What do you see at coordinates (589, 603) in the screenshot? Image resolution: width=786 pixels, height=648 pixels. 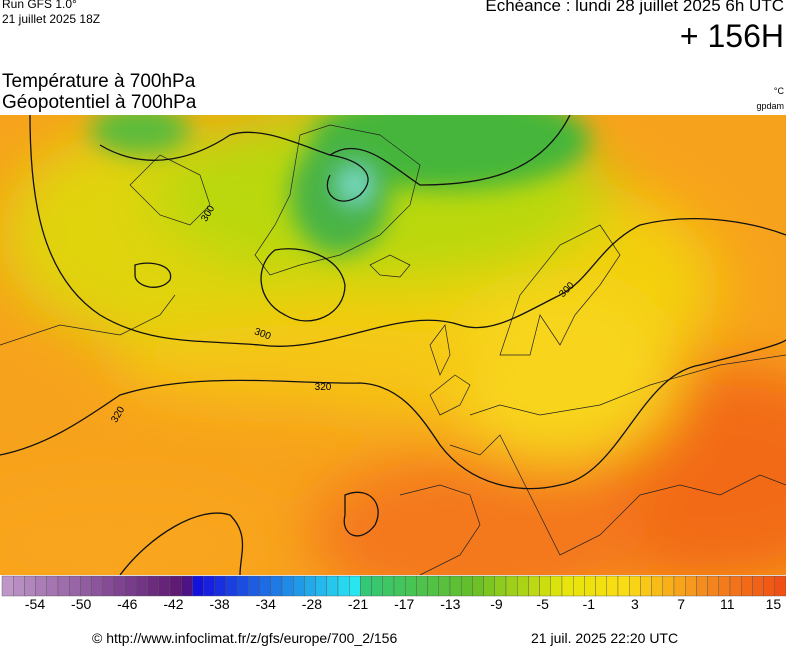 I see `scale-label: -1` at bounding box center [589, 603].